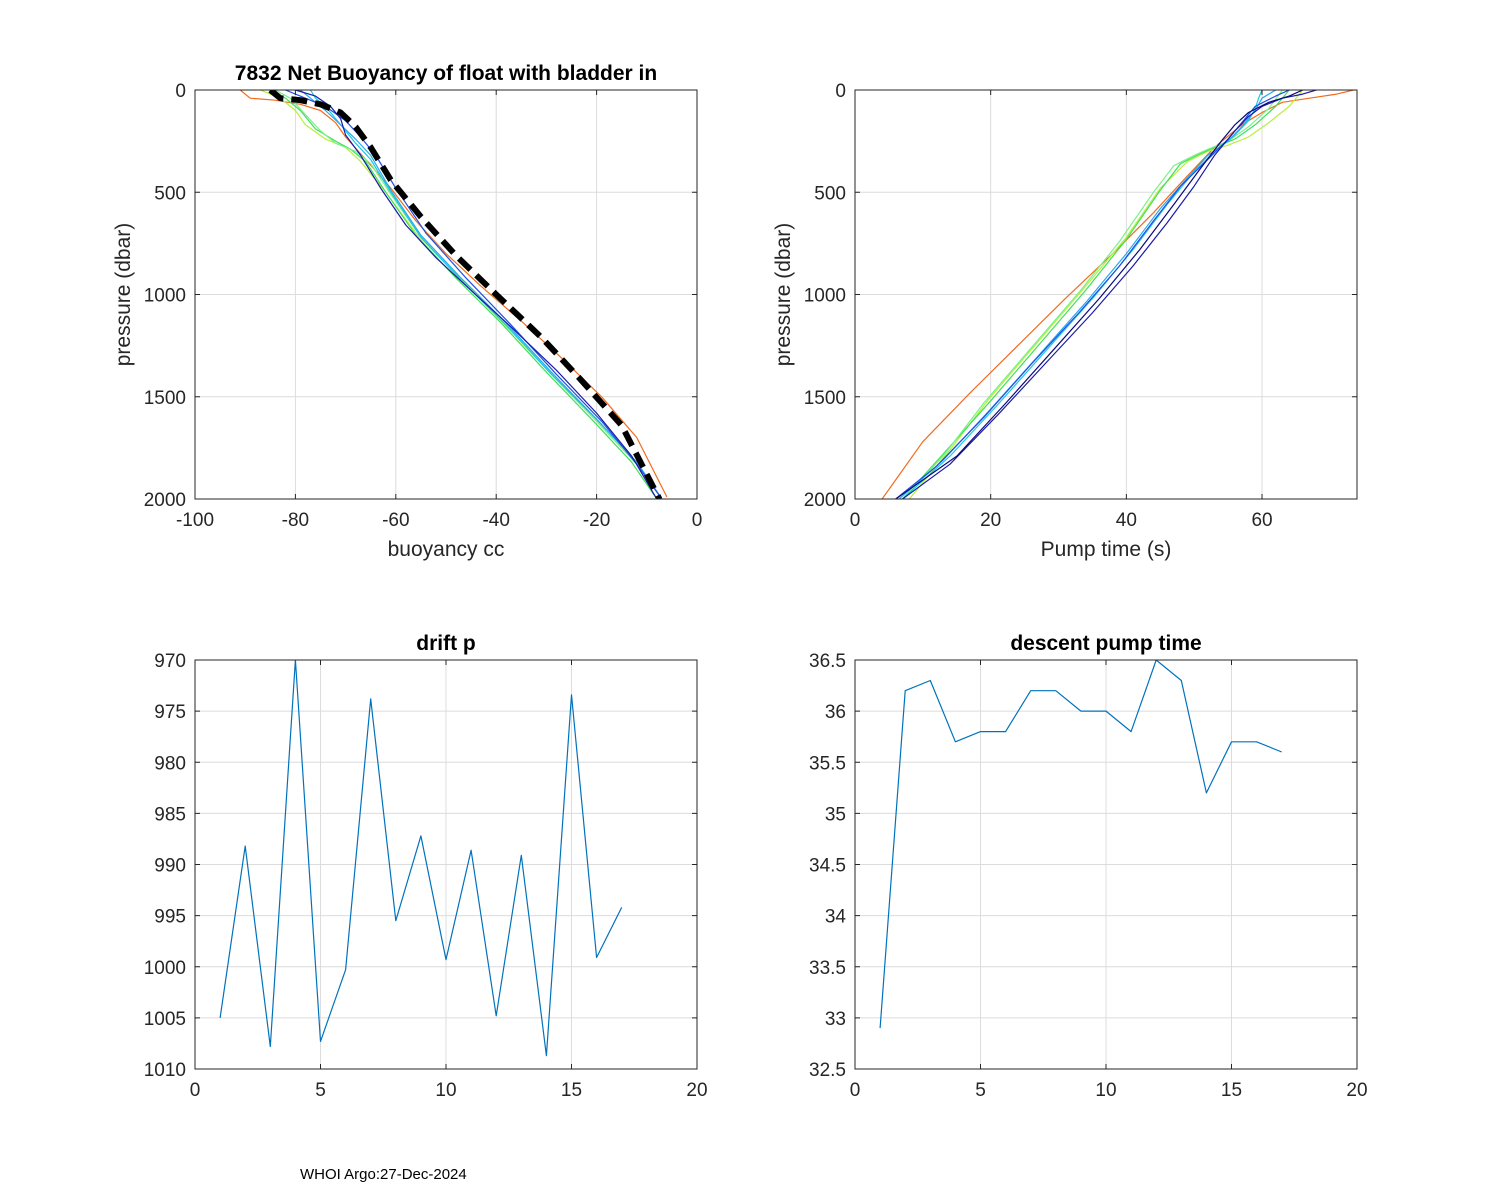 Image resolution: width=1500 pixels, height=1200 pixels. I want to click on series-drift-p, so click(421, 858).